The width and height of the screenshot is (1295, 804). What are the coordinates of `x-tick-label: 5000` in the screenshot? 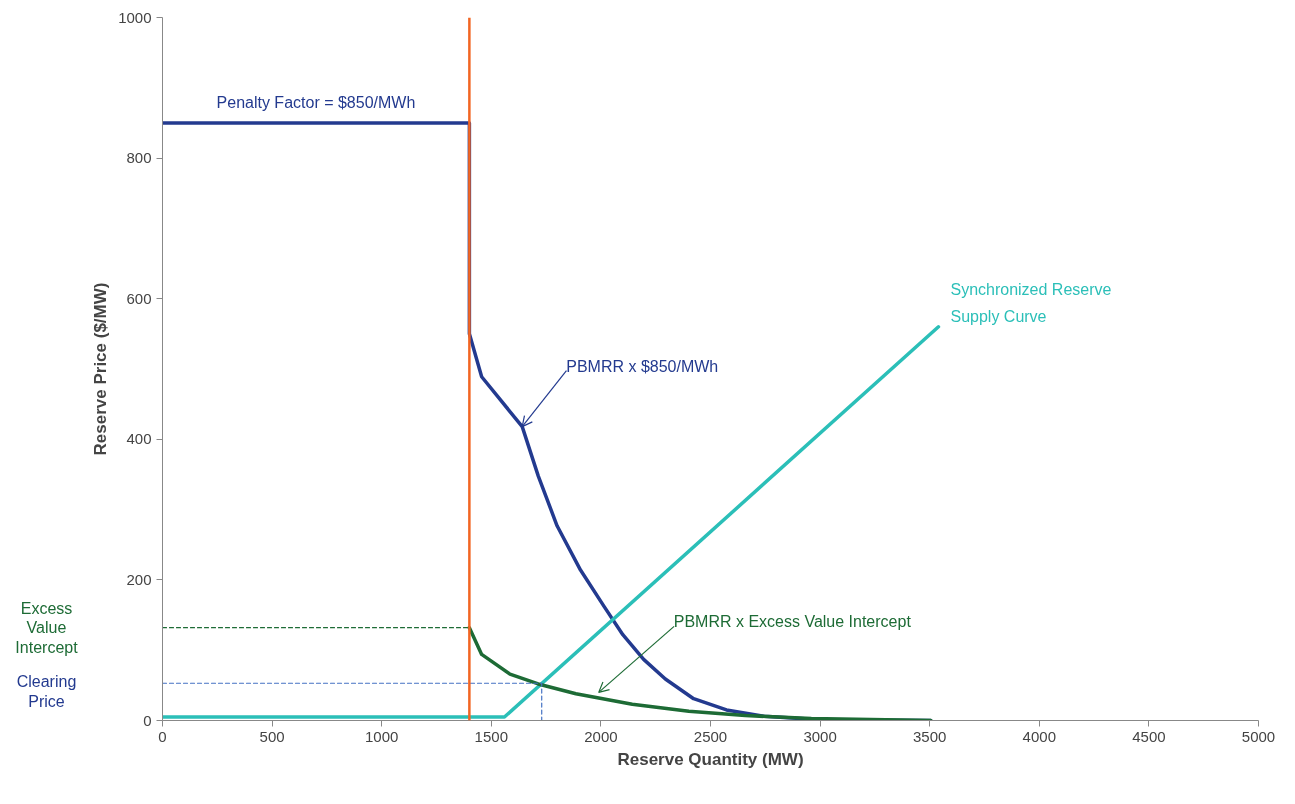 It's located at (1258, 736).